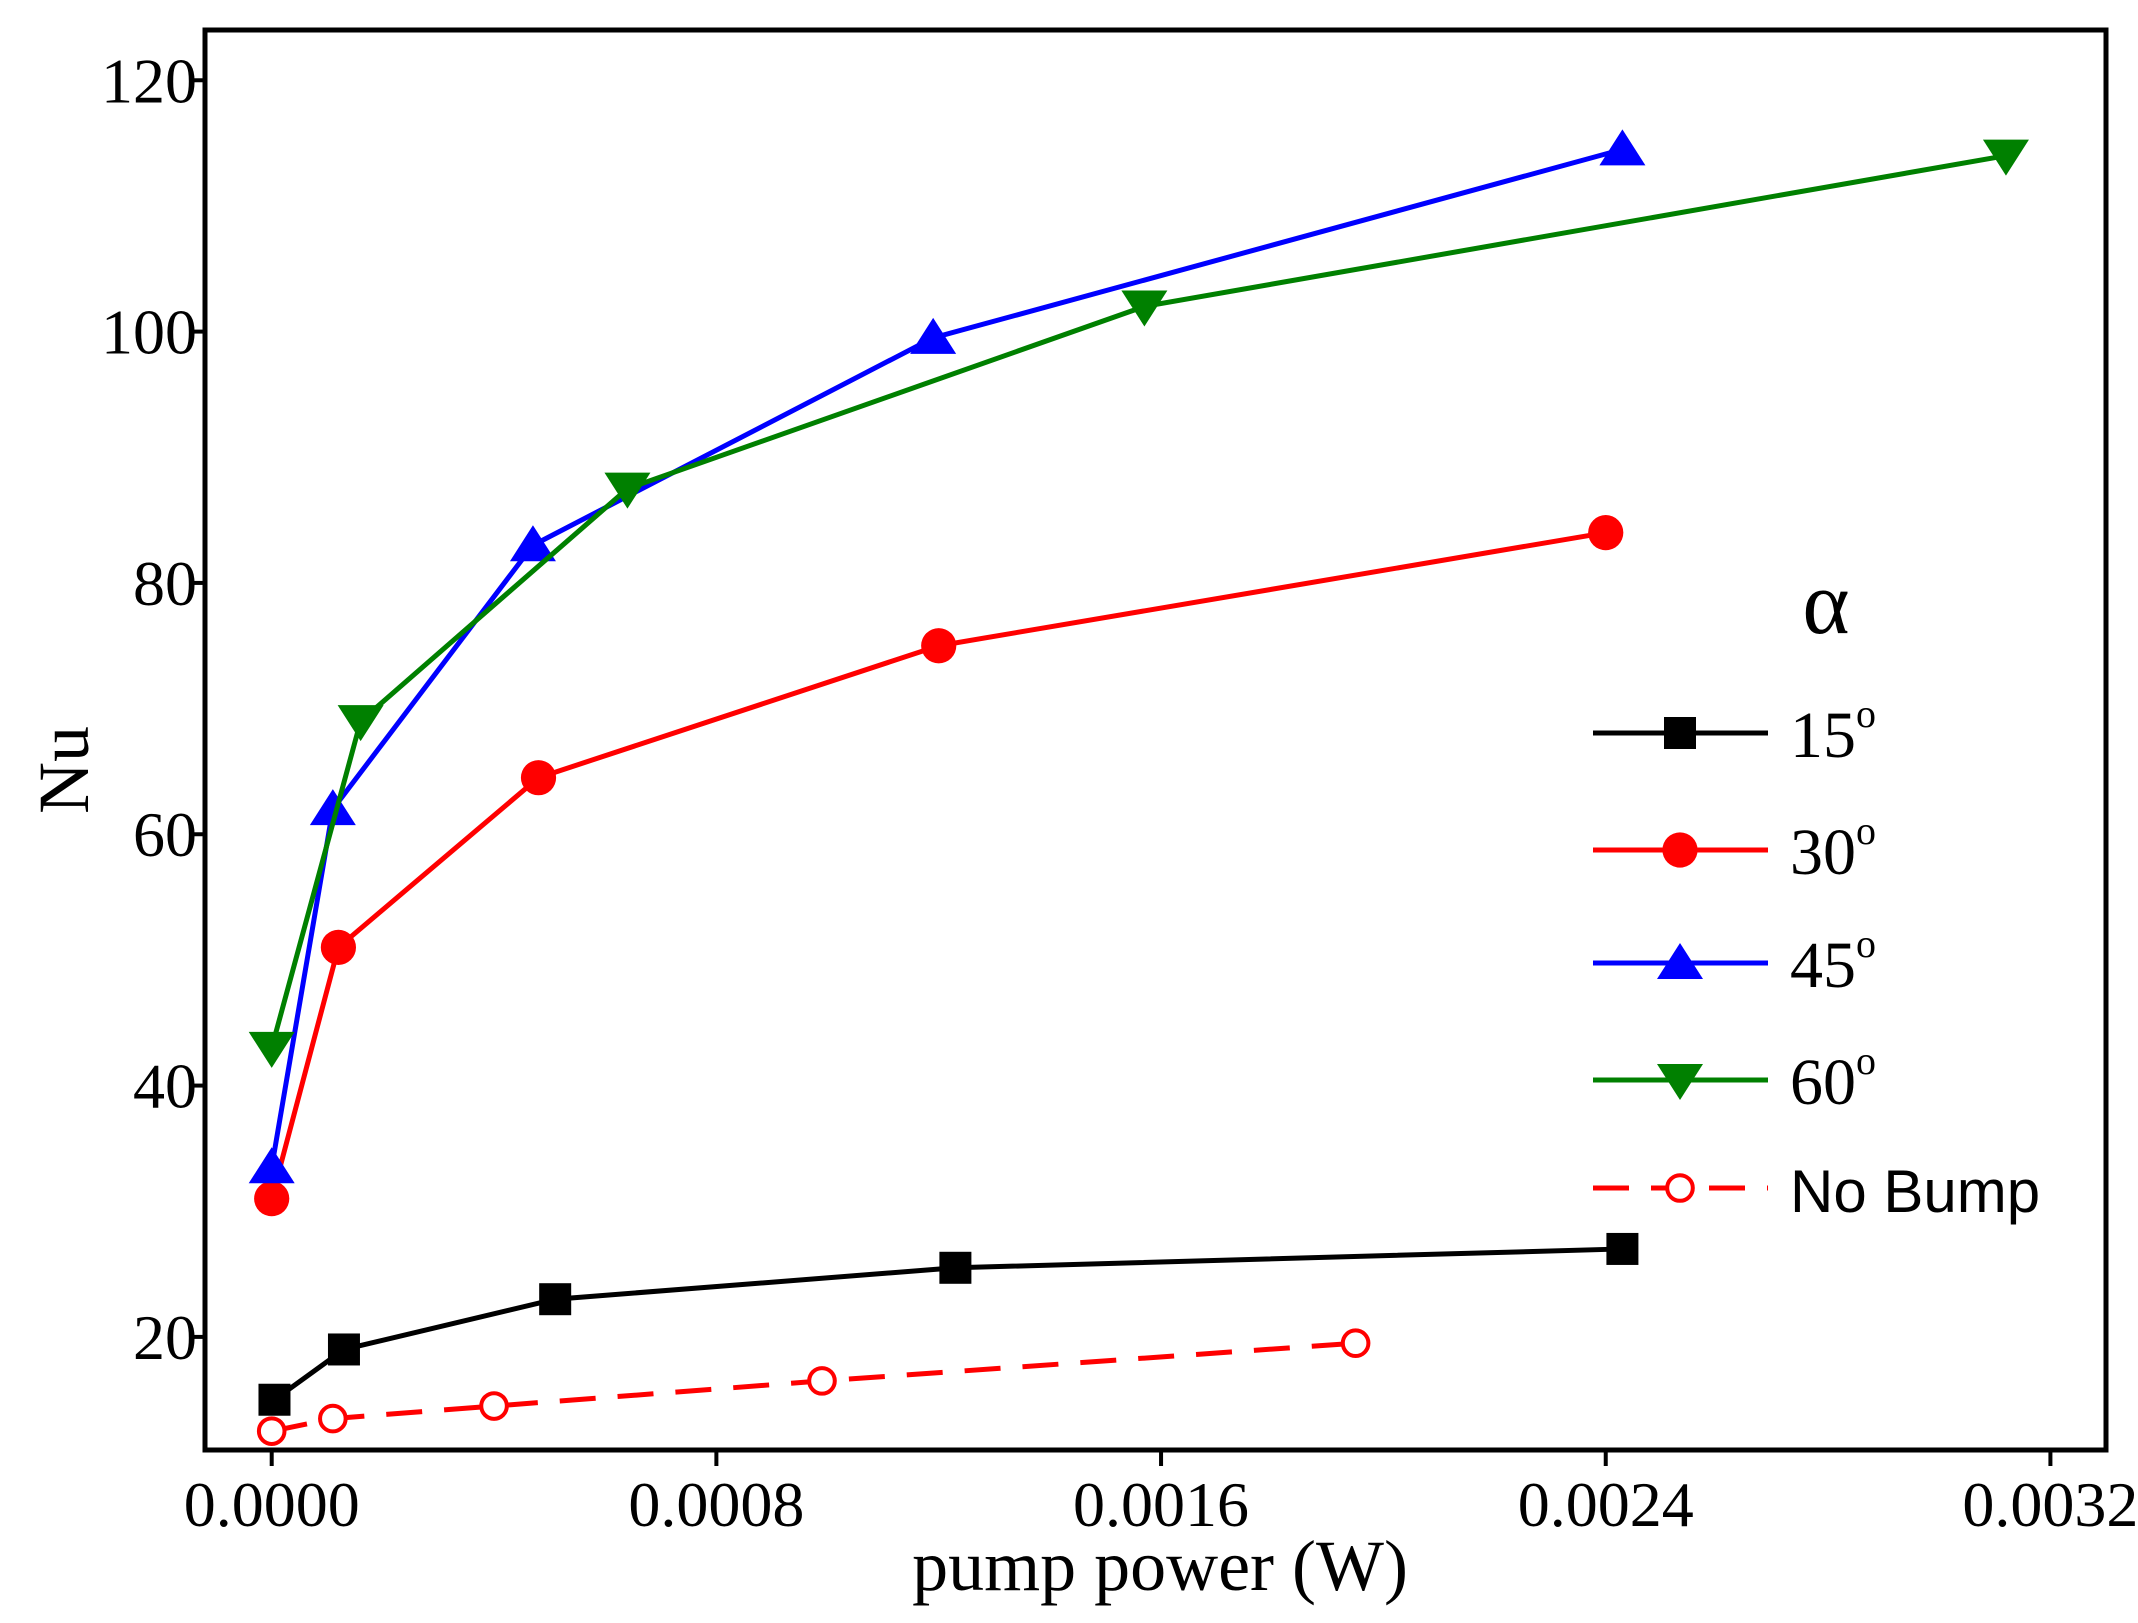 The width and height of the screenshot is (2138, 1623). I want to click on x-tick-label-4: 0.0032, so click(2050, 1504).